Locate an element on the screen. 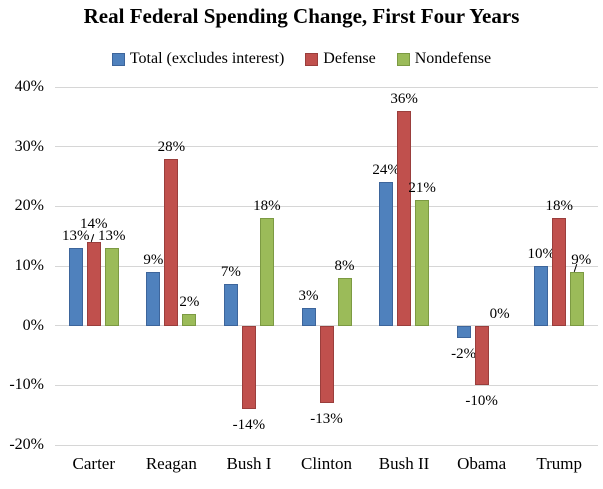  category-label-carter: Carter is located at coordinates (94, 463).